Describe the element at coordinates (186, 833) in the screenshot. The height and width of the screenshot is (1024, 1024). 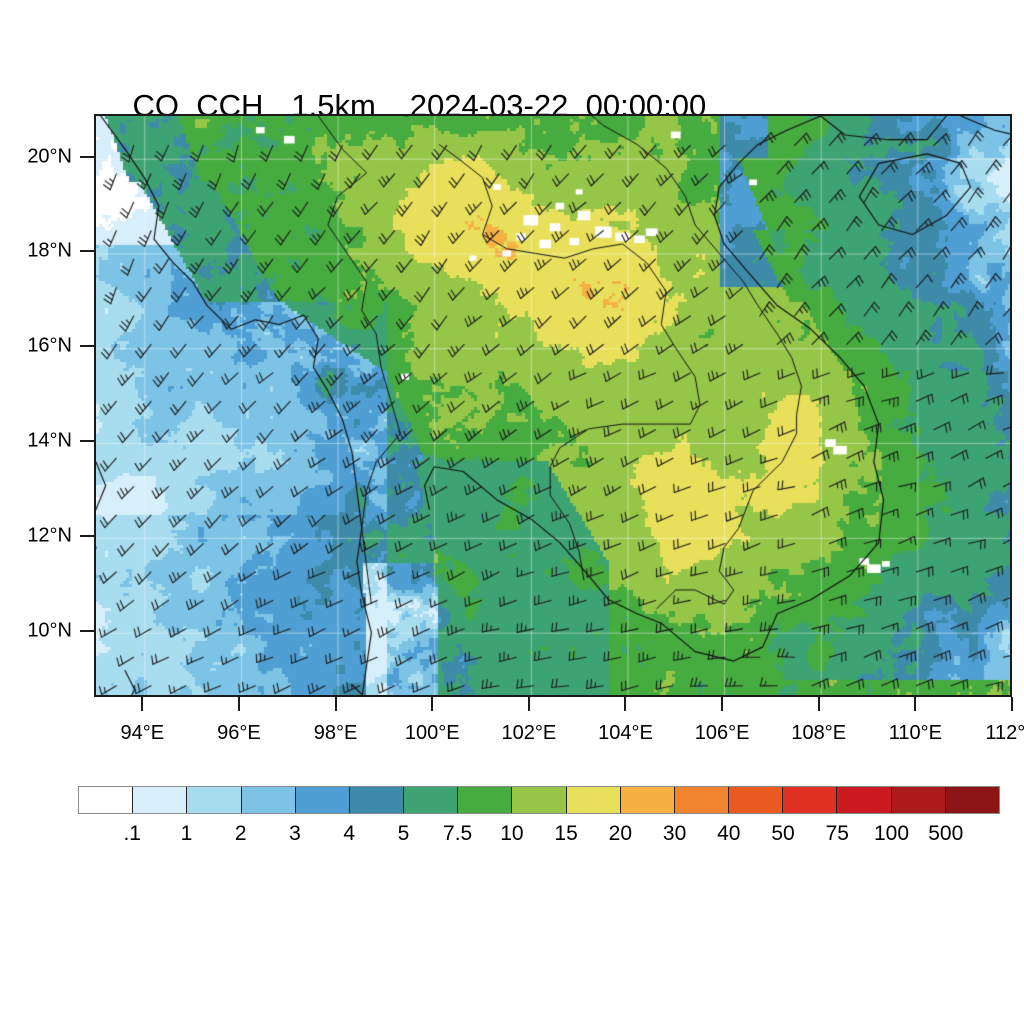
I see `colorbar-tick-1: 1` at that location.